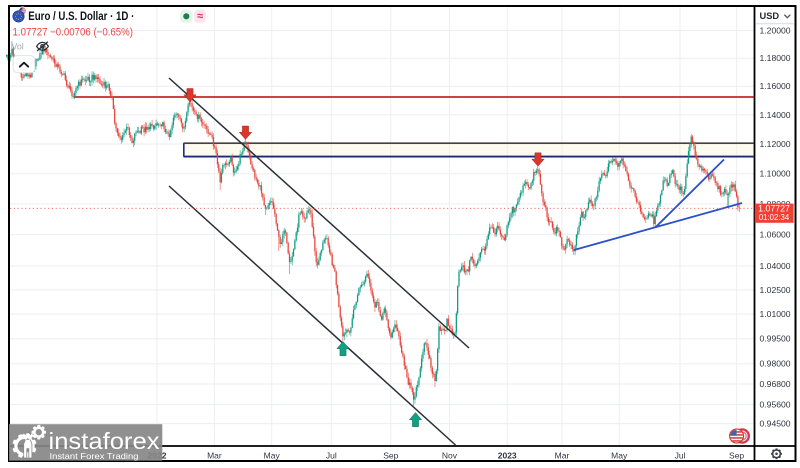 The image size is (800, 468). What do you see at coordinates (775, 384) in the screenshot?
I see `svg-text: 0.96800` at bounding box center [775, 384].